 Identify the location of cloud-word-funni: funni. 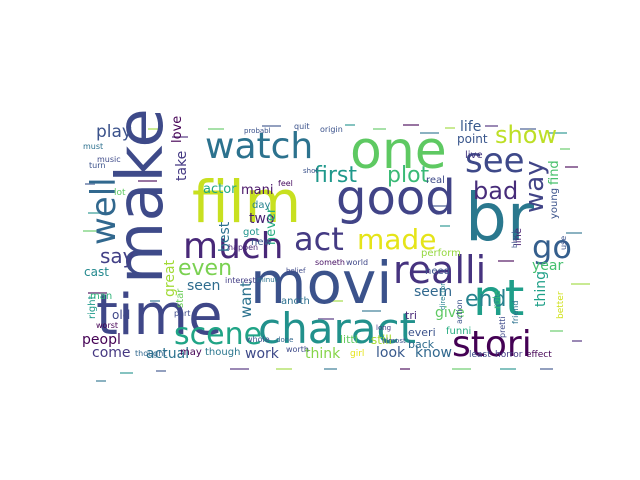
(458, 331).